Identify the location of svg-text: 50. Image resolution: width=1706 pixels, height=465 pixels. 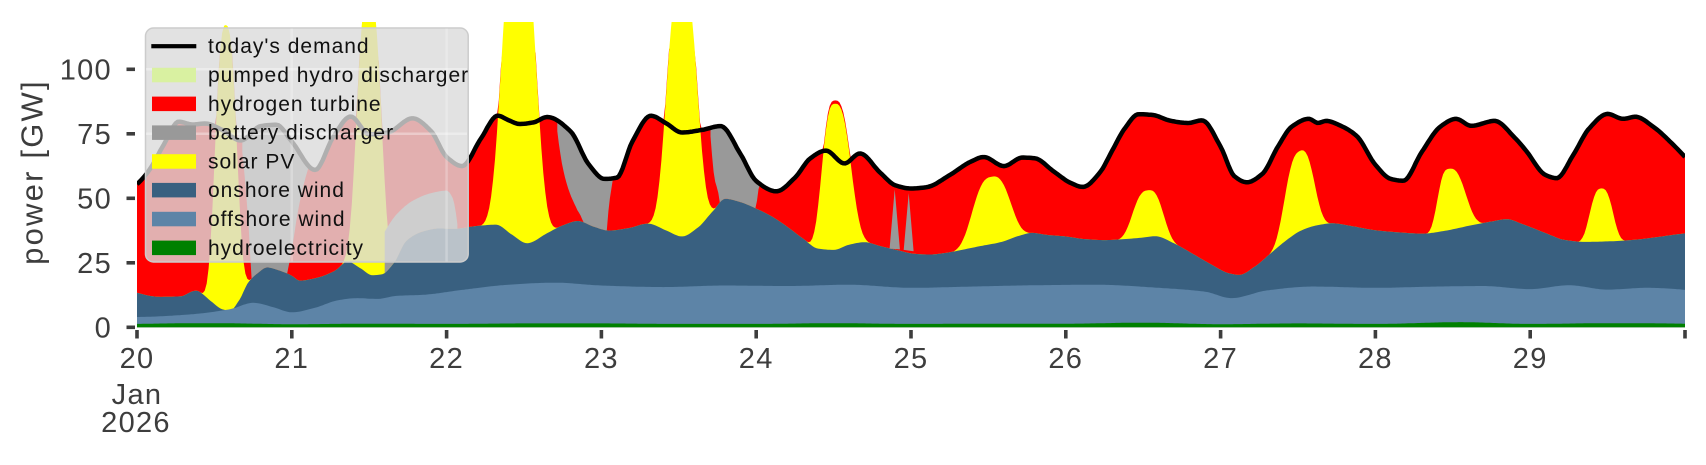
(94, 199).